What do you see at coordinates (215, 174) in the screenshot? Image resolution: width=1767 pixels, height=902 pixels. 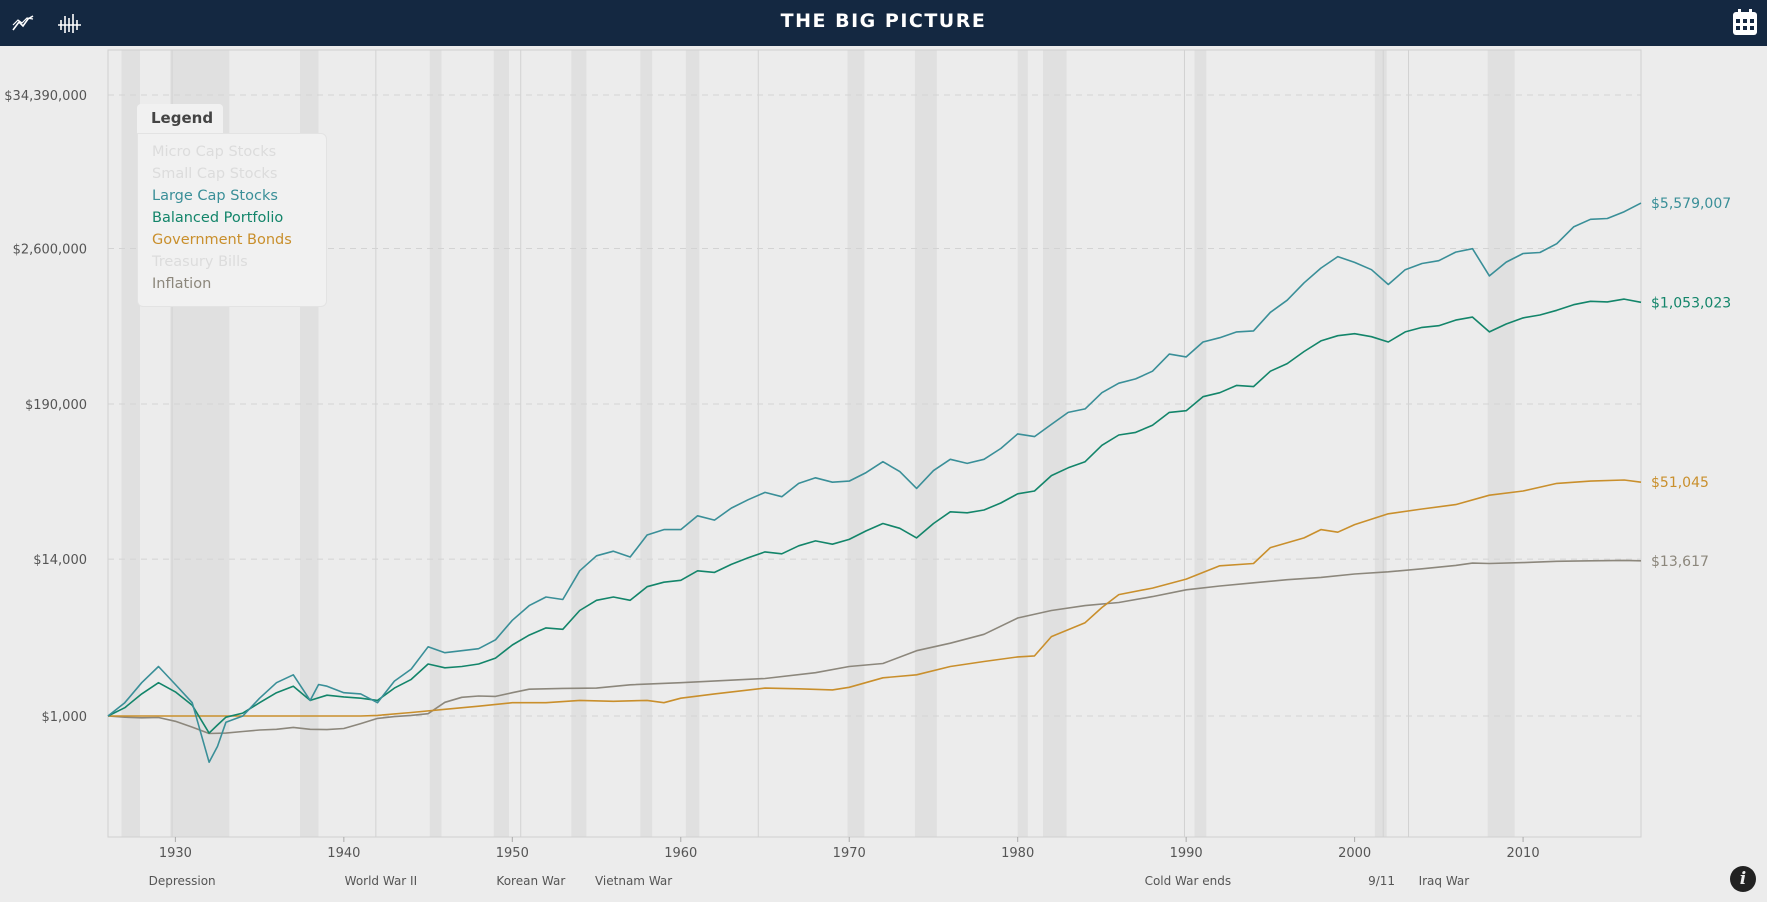 I see `legend-item-small-cap: Small Cap Stocks` at bounding box center [215, 174].